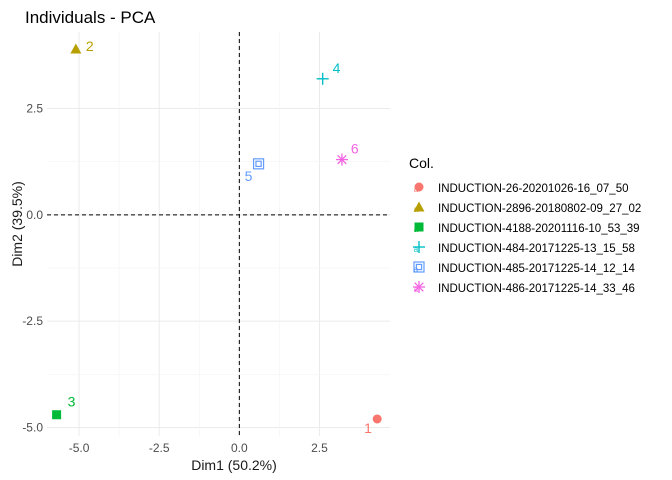  I want to click on legend-item: a INDUCTION-486-20171225-14_33_46, so click(524, 288).